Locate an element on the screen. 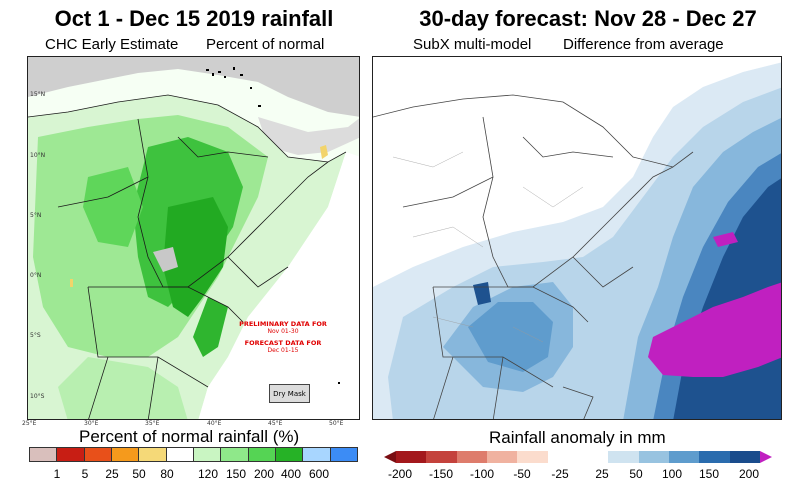 The width and height of the screenshot is (791, 489). left-legend-label: 80 is located at coordinates (167, 474).